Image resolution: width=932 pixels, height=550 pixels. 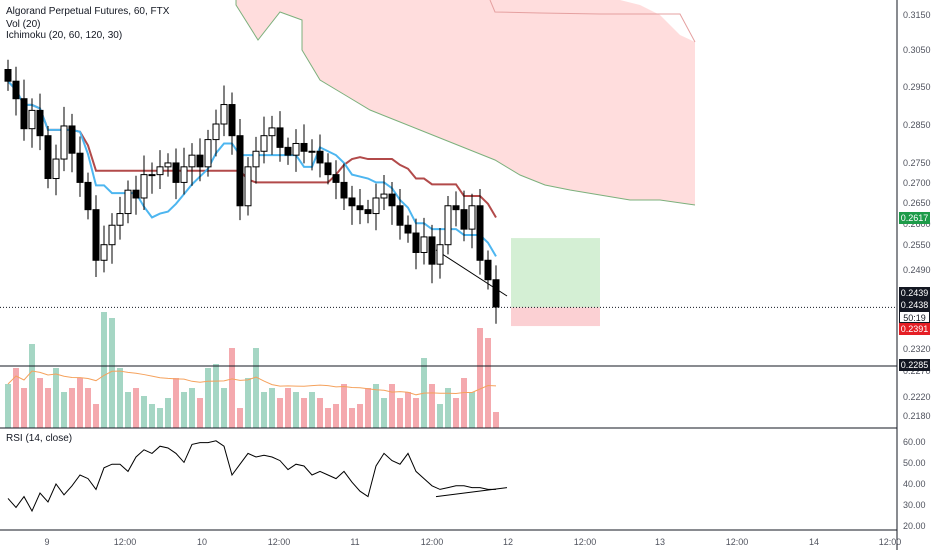 I want to click on price-tick-label: 0.2490, so click(x=917, y=270).